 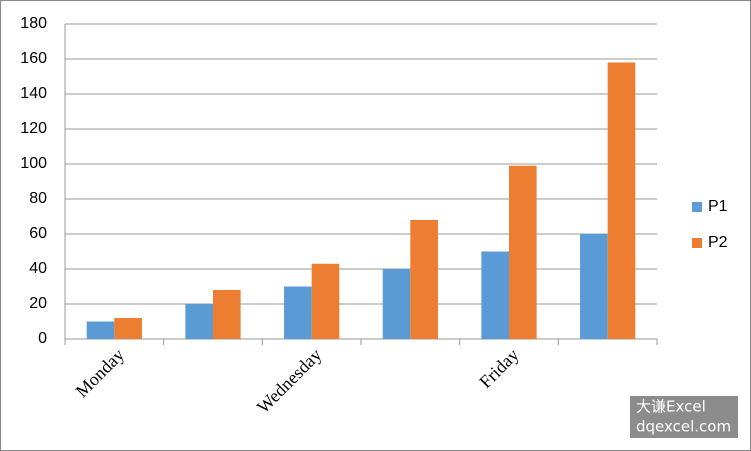 I want to click on y-tick-label: 40, so click(x=38, y=268).